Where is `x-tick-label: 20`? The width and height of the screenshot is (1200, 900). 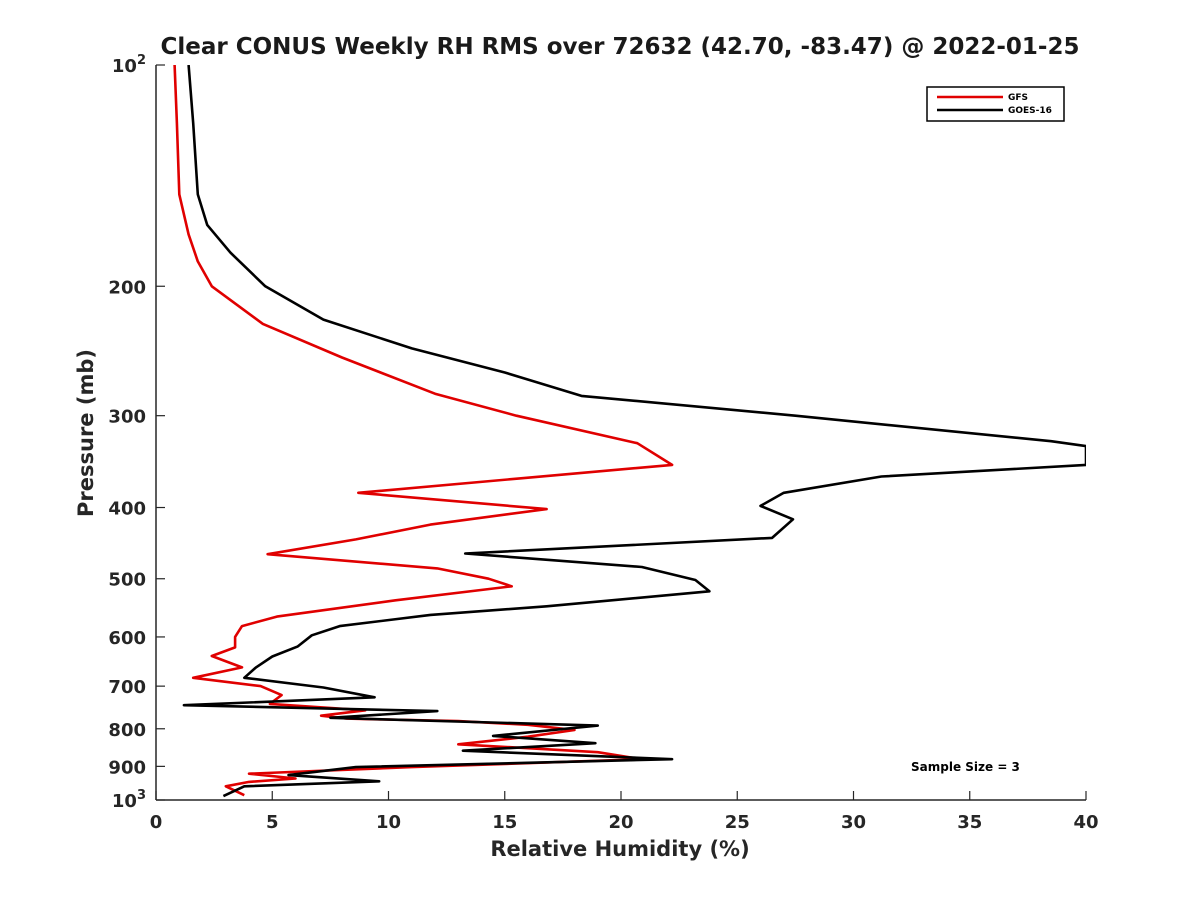 x-tick-label: 20 is located at coordinates (620, 822).